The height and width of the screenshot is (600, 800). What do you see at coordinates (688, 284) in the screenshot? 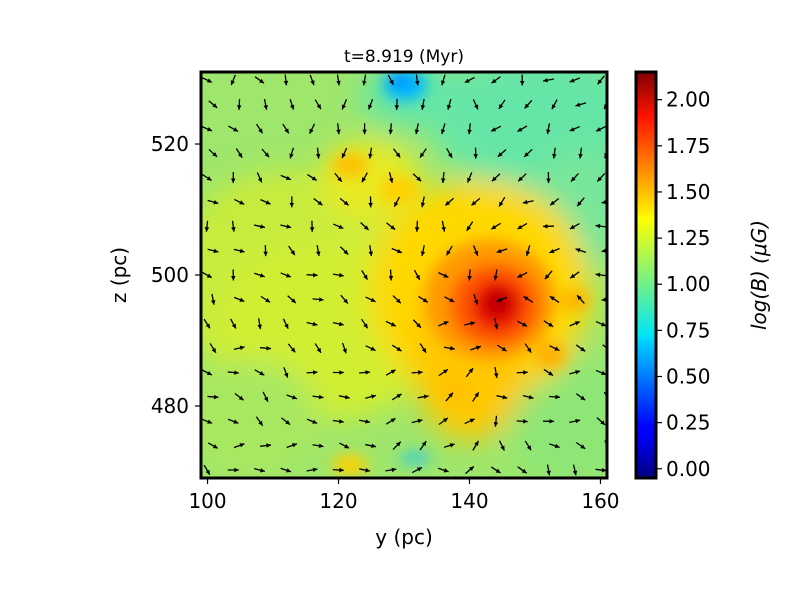
I see `colorbar-tick-label: 1.00` at bounding box center [688, 284].